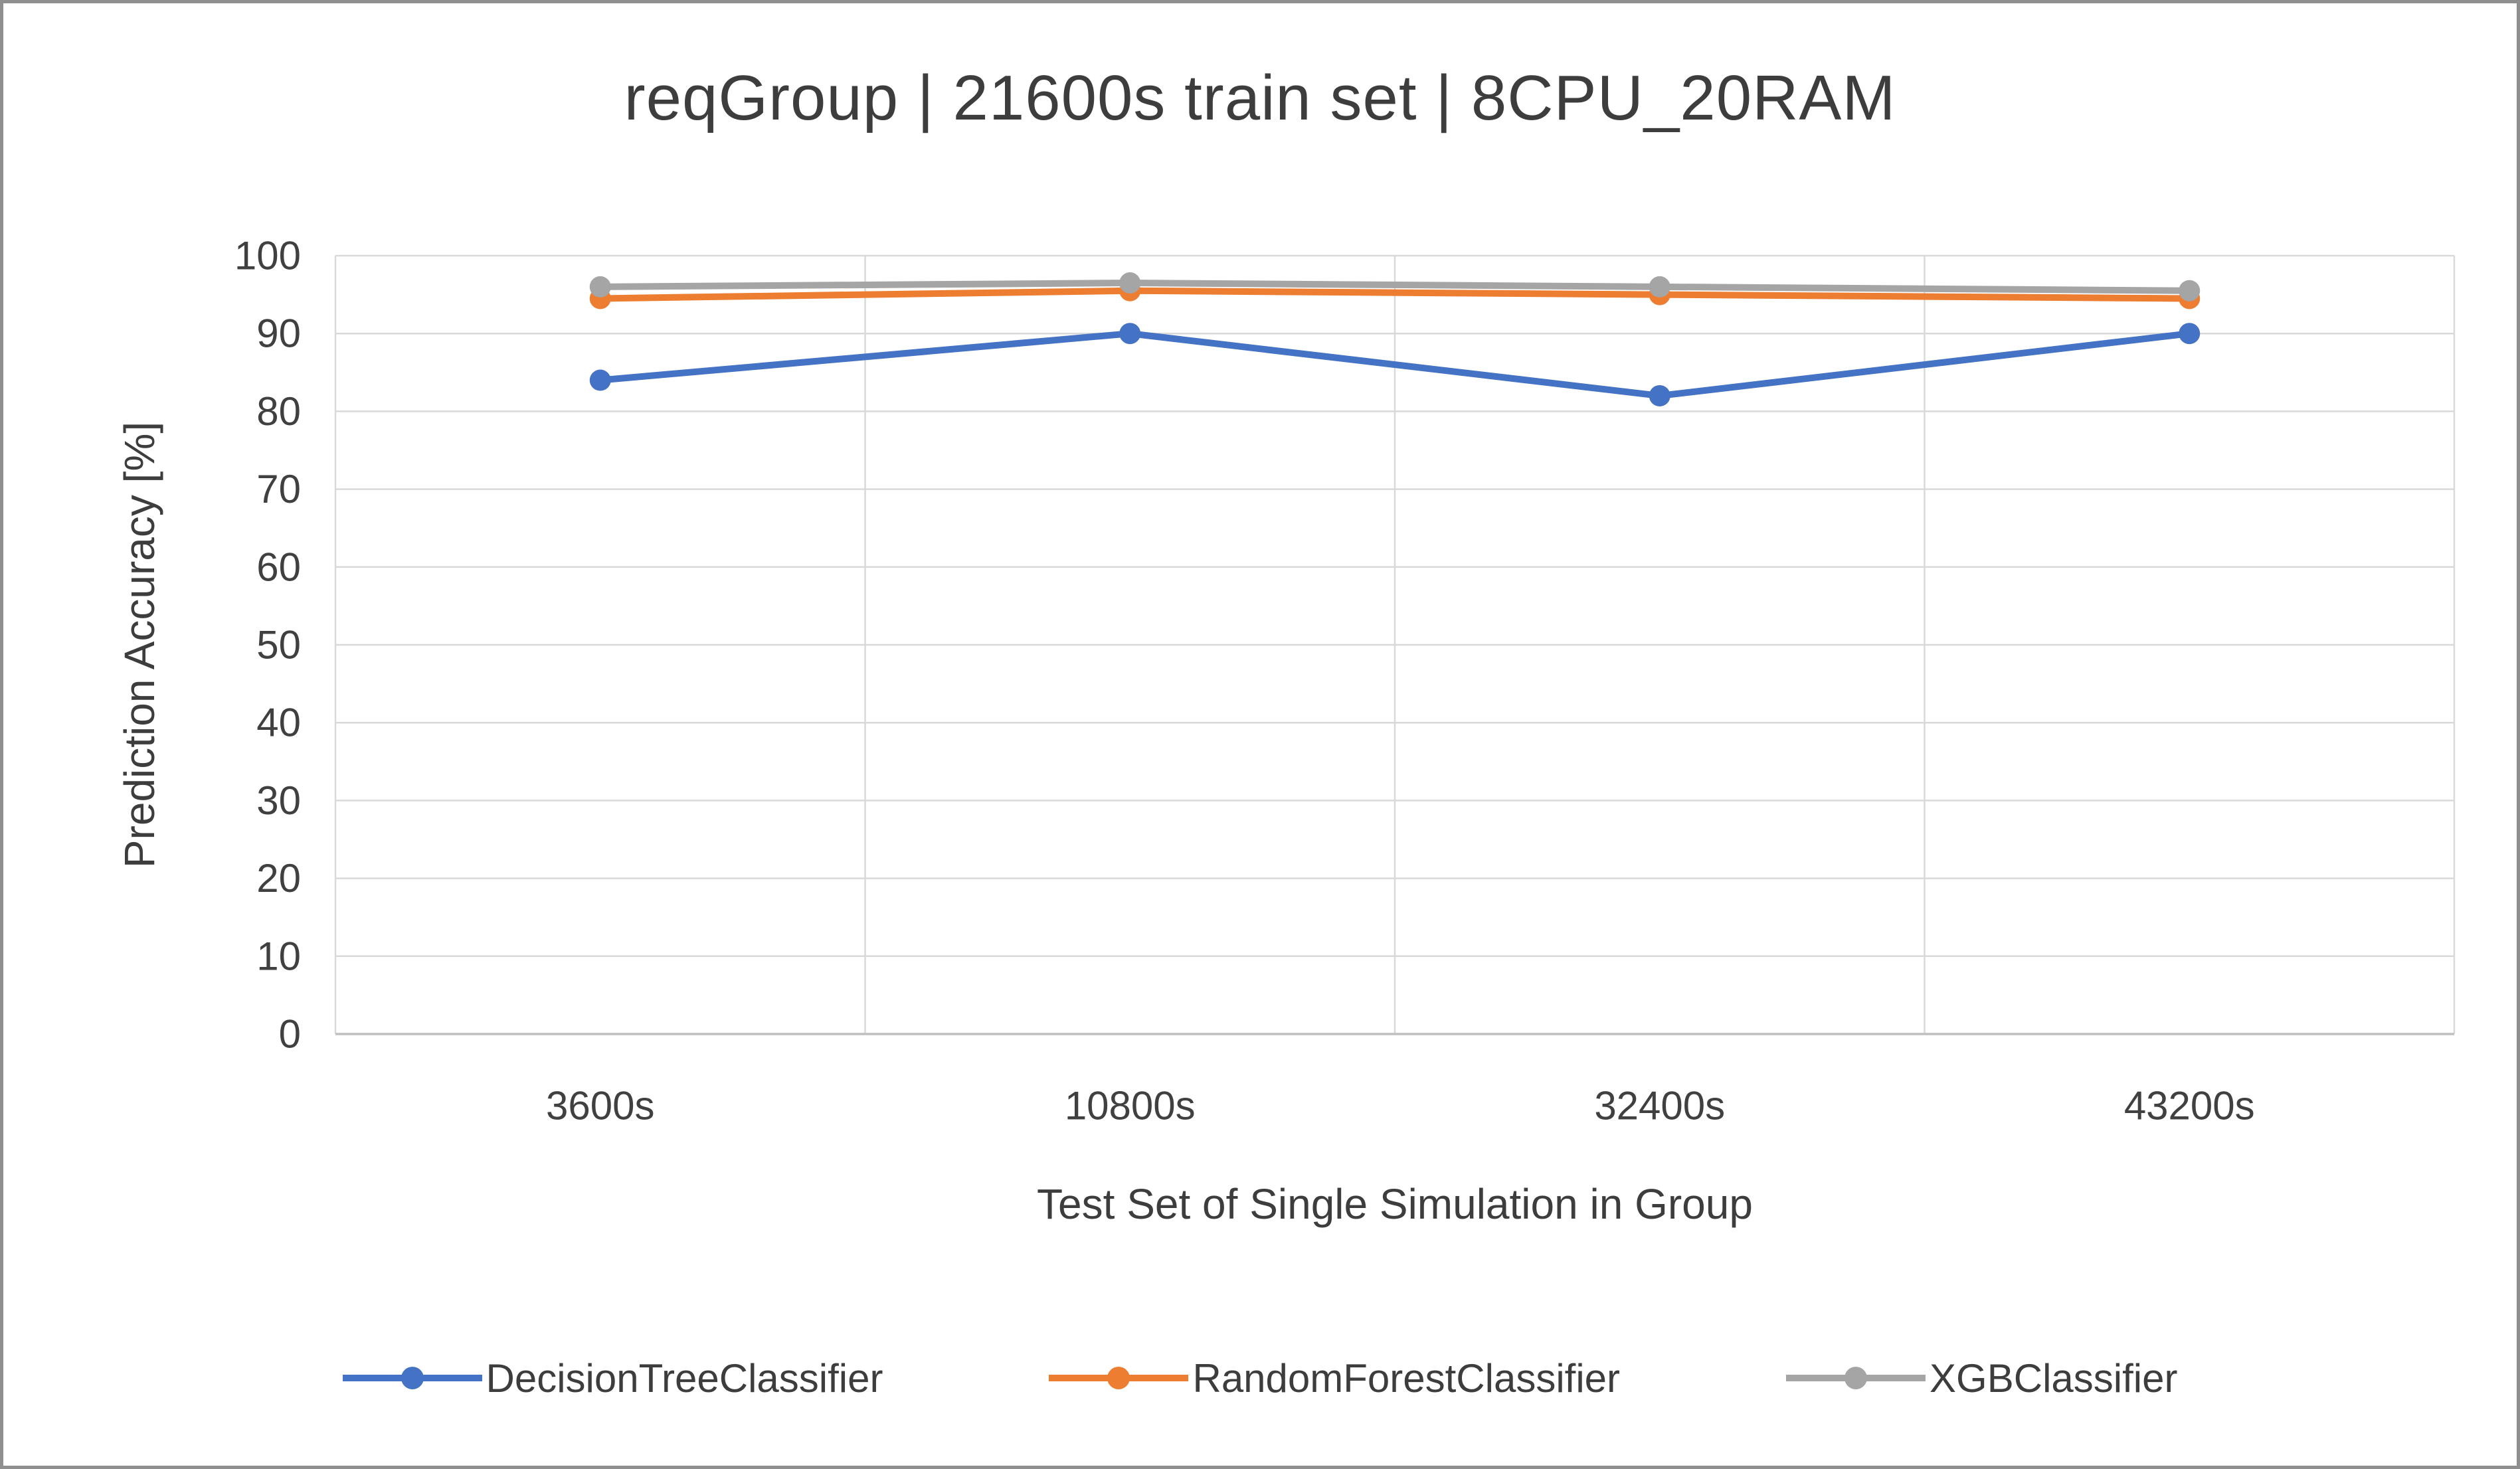  What do you see at coordinates (278, 333) in the screenshot?
I see `y-tick-label: 90` at bounding box center [278, 333].